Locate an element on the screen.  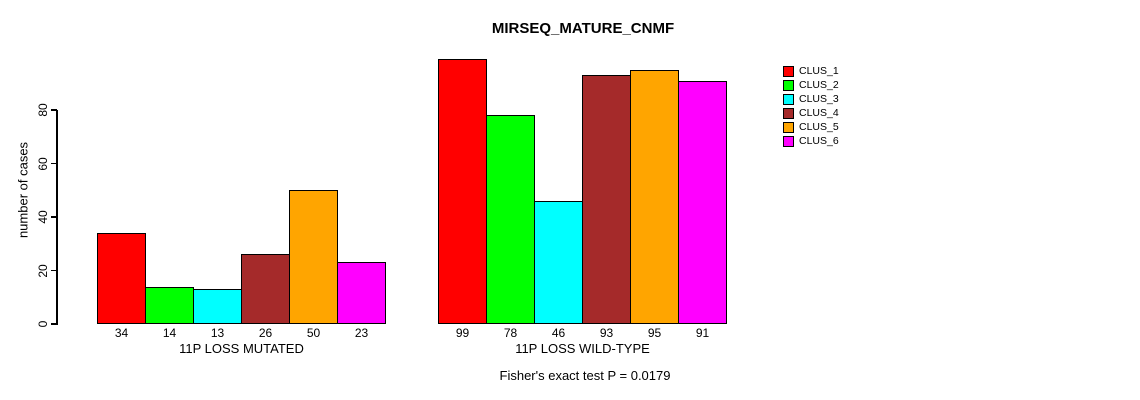
y-tick-label: 60 is located at coordinates (43, 163).